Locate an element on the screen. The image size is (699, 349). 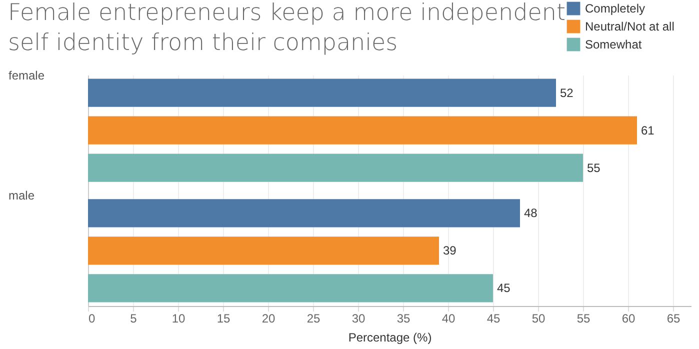
x-tick-label: 65 is located at coordinates (673, 319).